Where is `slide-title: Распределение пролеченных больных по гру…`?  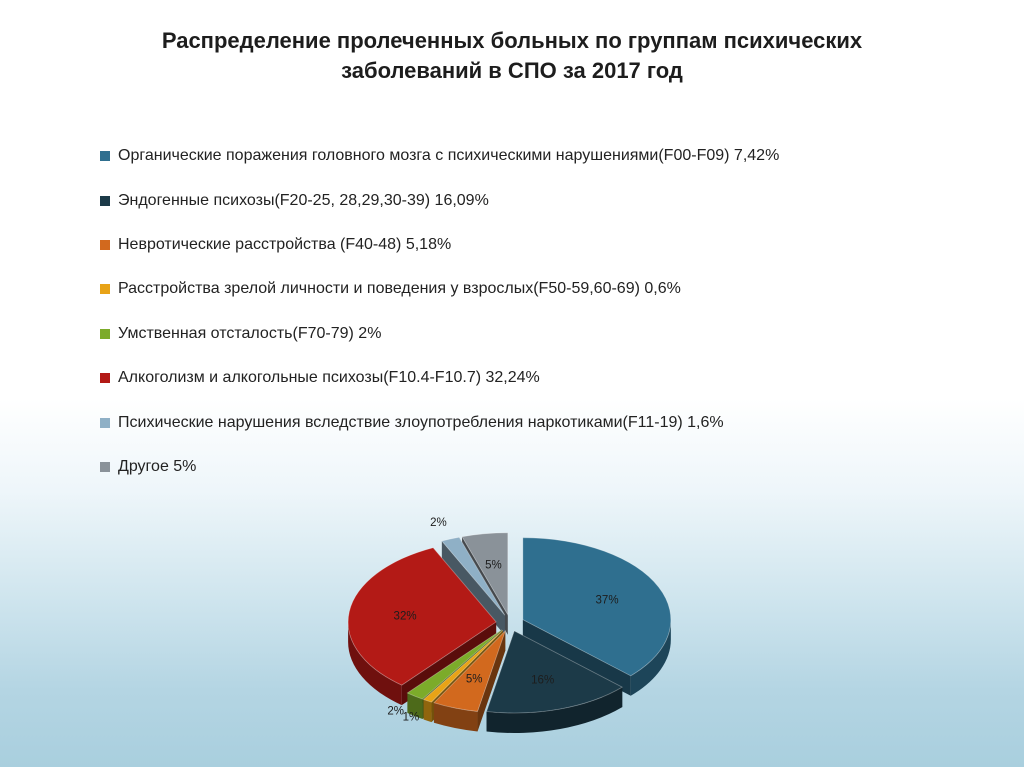
slide-title: Распределение пролеченных больных по гру… is located at coordinates (512, 56).